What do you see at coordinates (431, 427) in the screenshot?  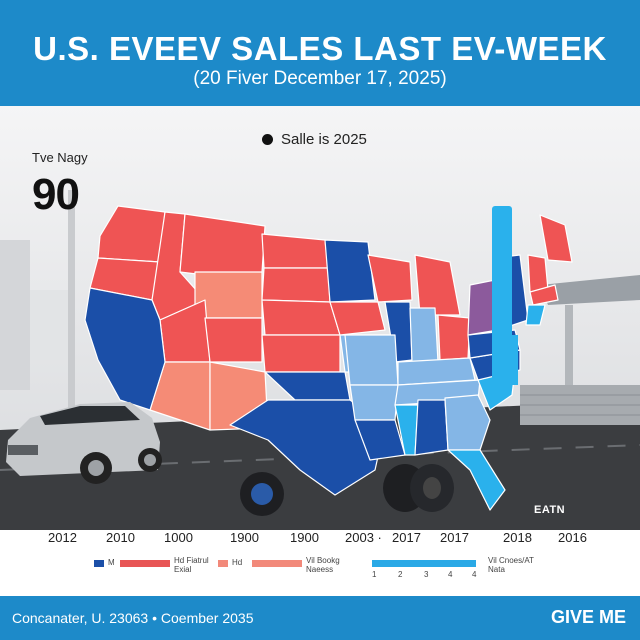 I see `state-alabama` at bounding box center [431, 427].